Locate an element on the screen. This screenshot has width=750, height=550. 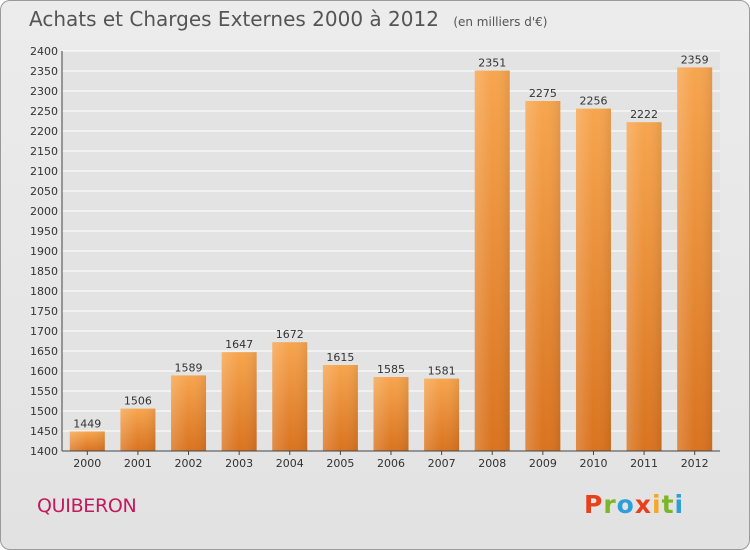
x-tick-label-2007: 2007 is located at coordinates (442, 463).